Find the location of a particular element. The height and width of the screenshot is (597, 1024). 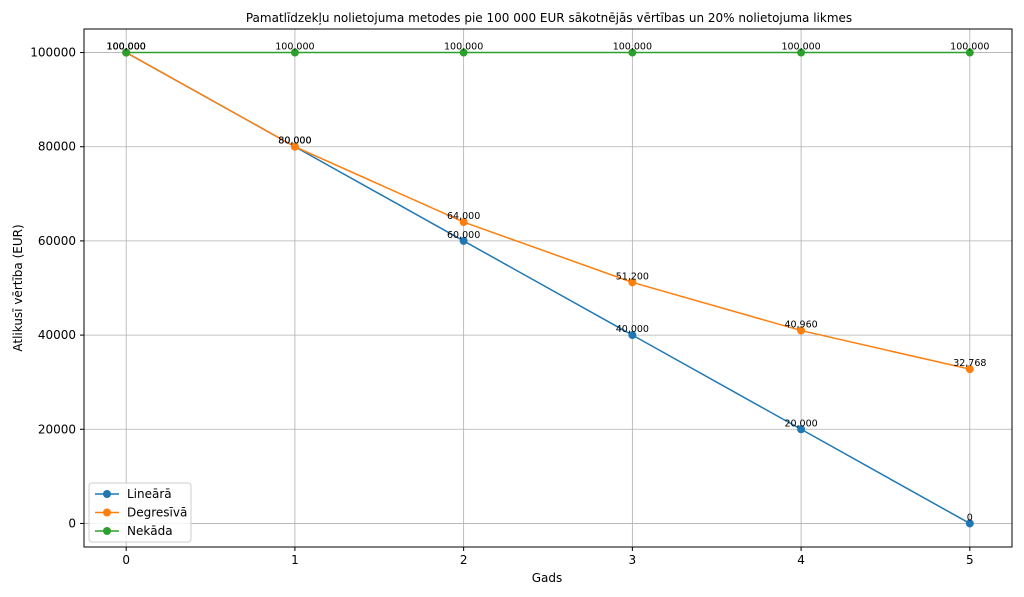

series-1-data-label: 51,200 is located at coordinates (632, 276).